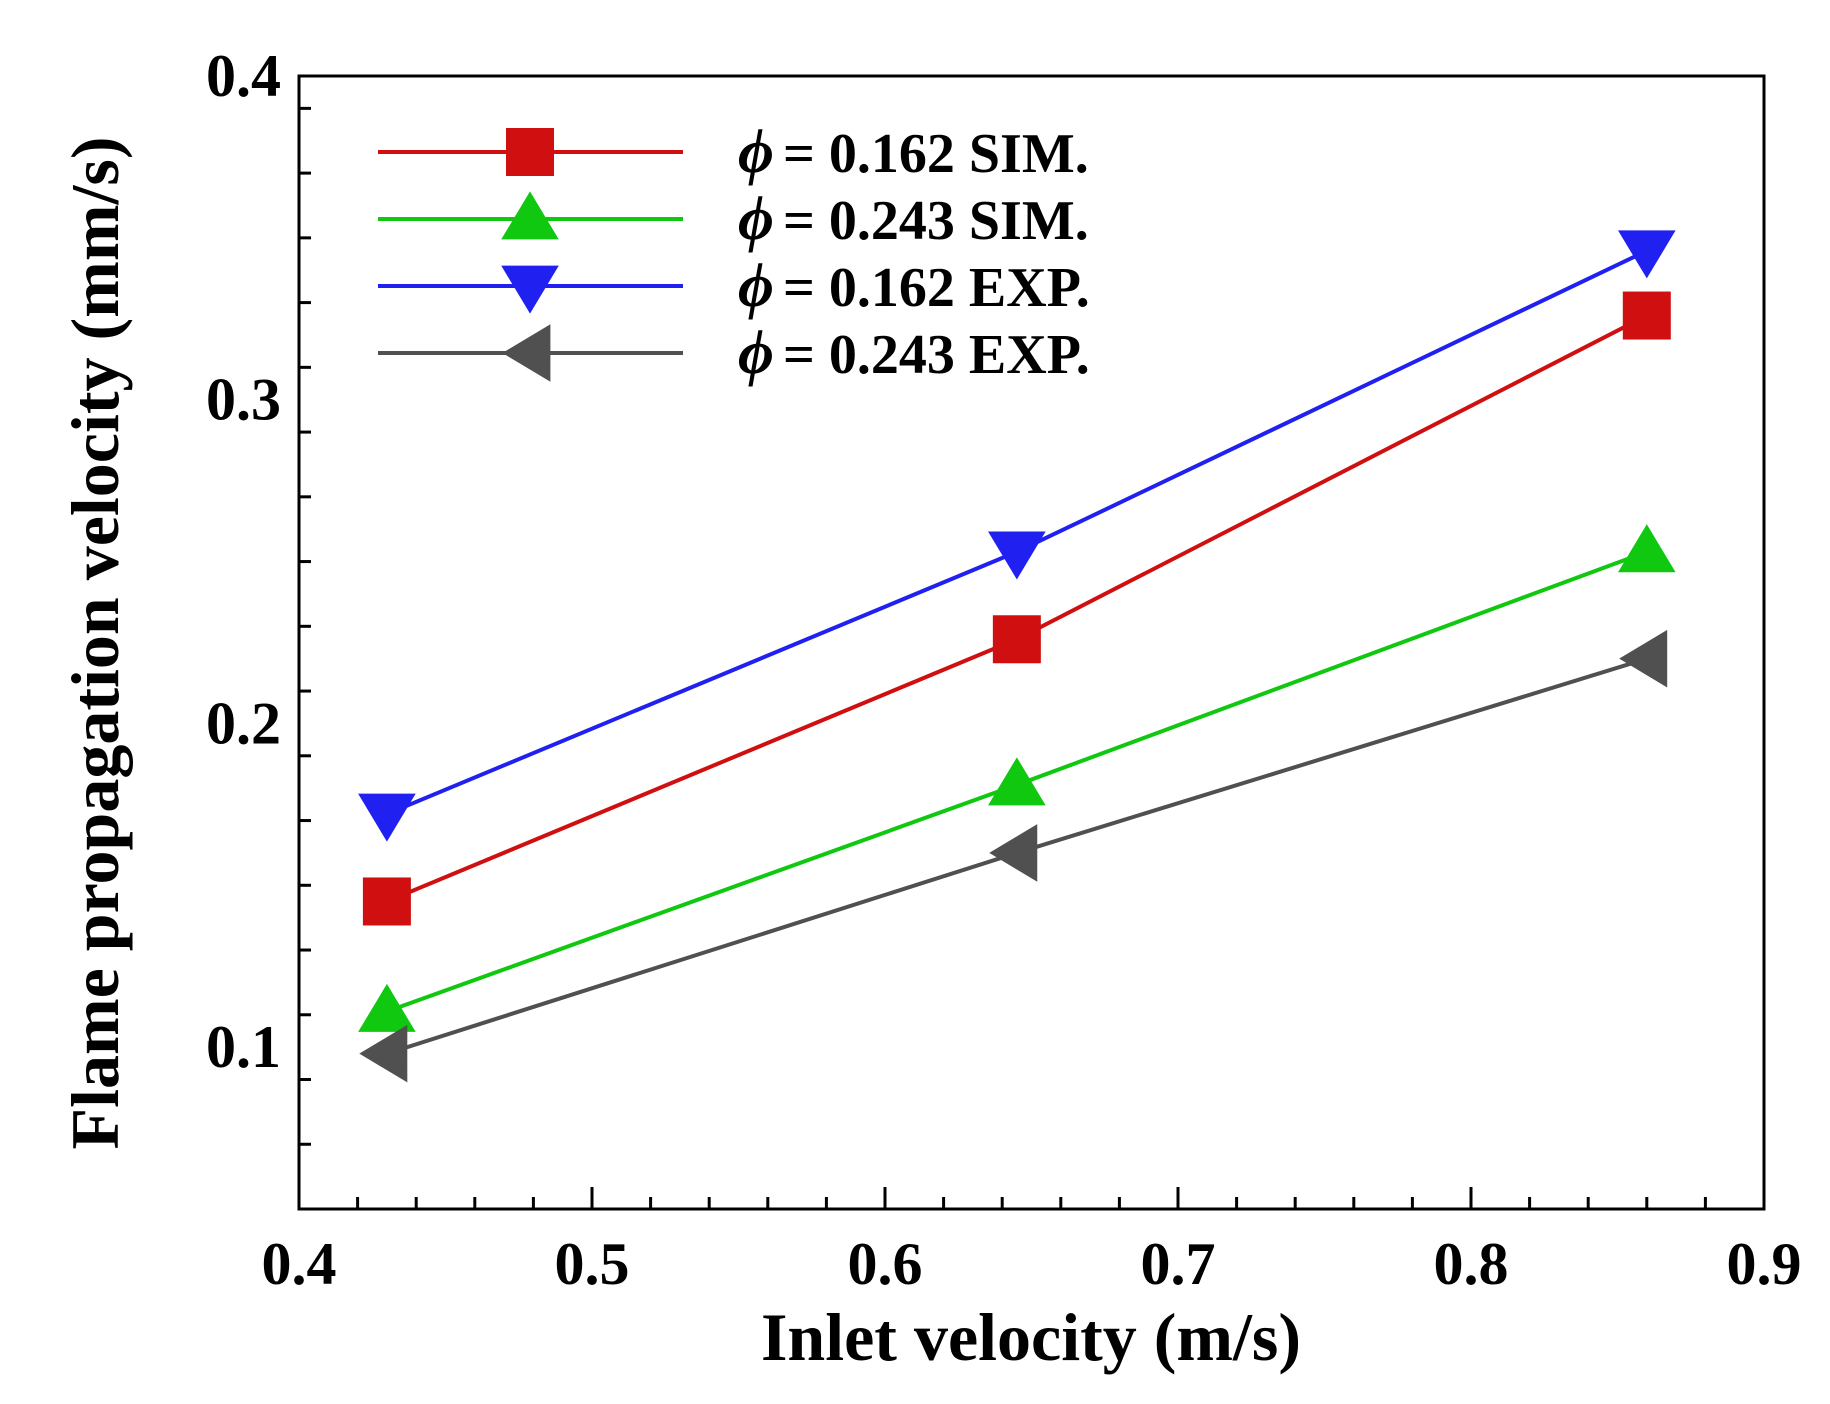 This screenshot has width=1830, height=1404. I want to click on x-axis-ticks, so click(1031, 1198).